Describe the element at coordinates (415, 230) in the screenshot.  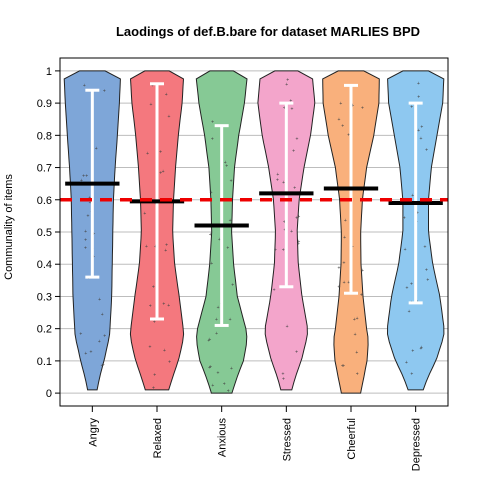
I see `violin-depressed: ++++++++++++++++++++++++++` at that location.